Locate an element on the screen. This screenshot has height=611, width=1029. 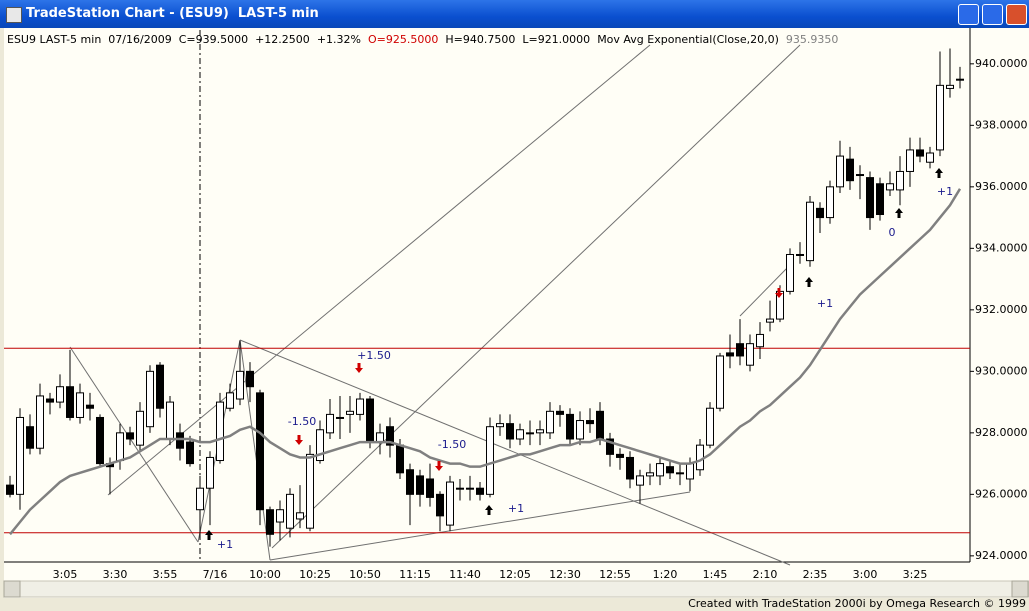
x-tick-label: 12:05 is located at coordinates (515, 574).